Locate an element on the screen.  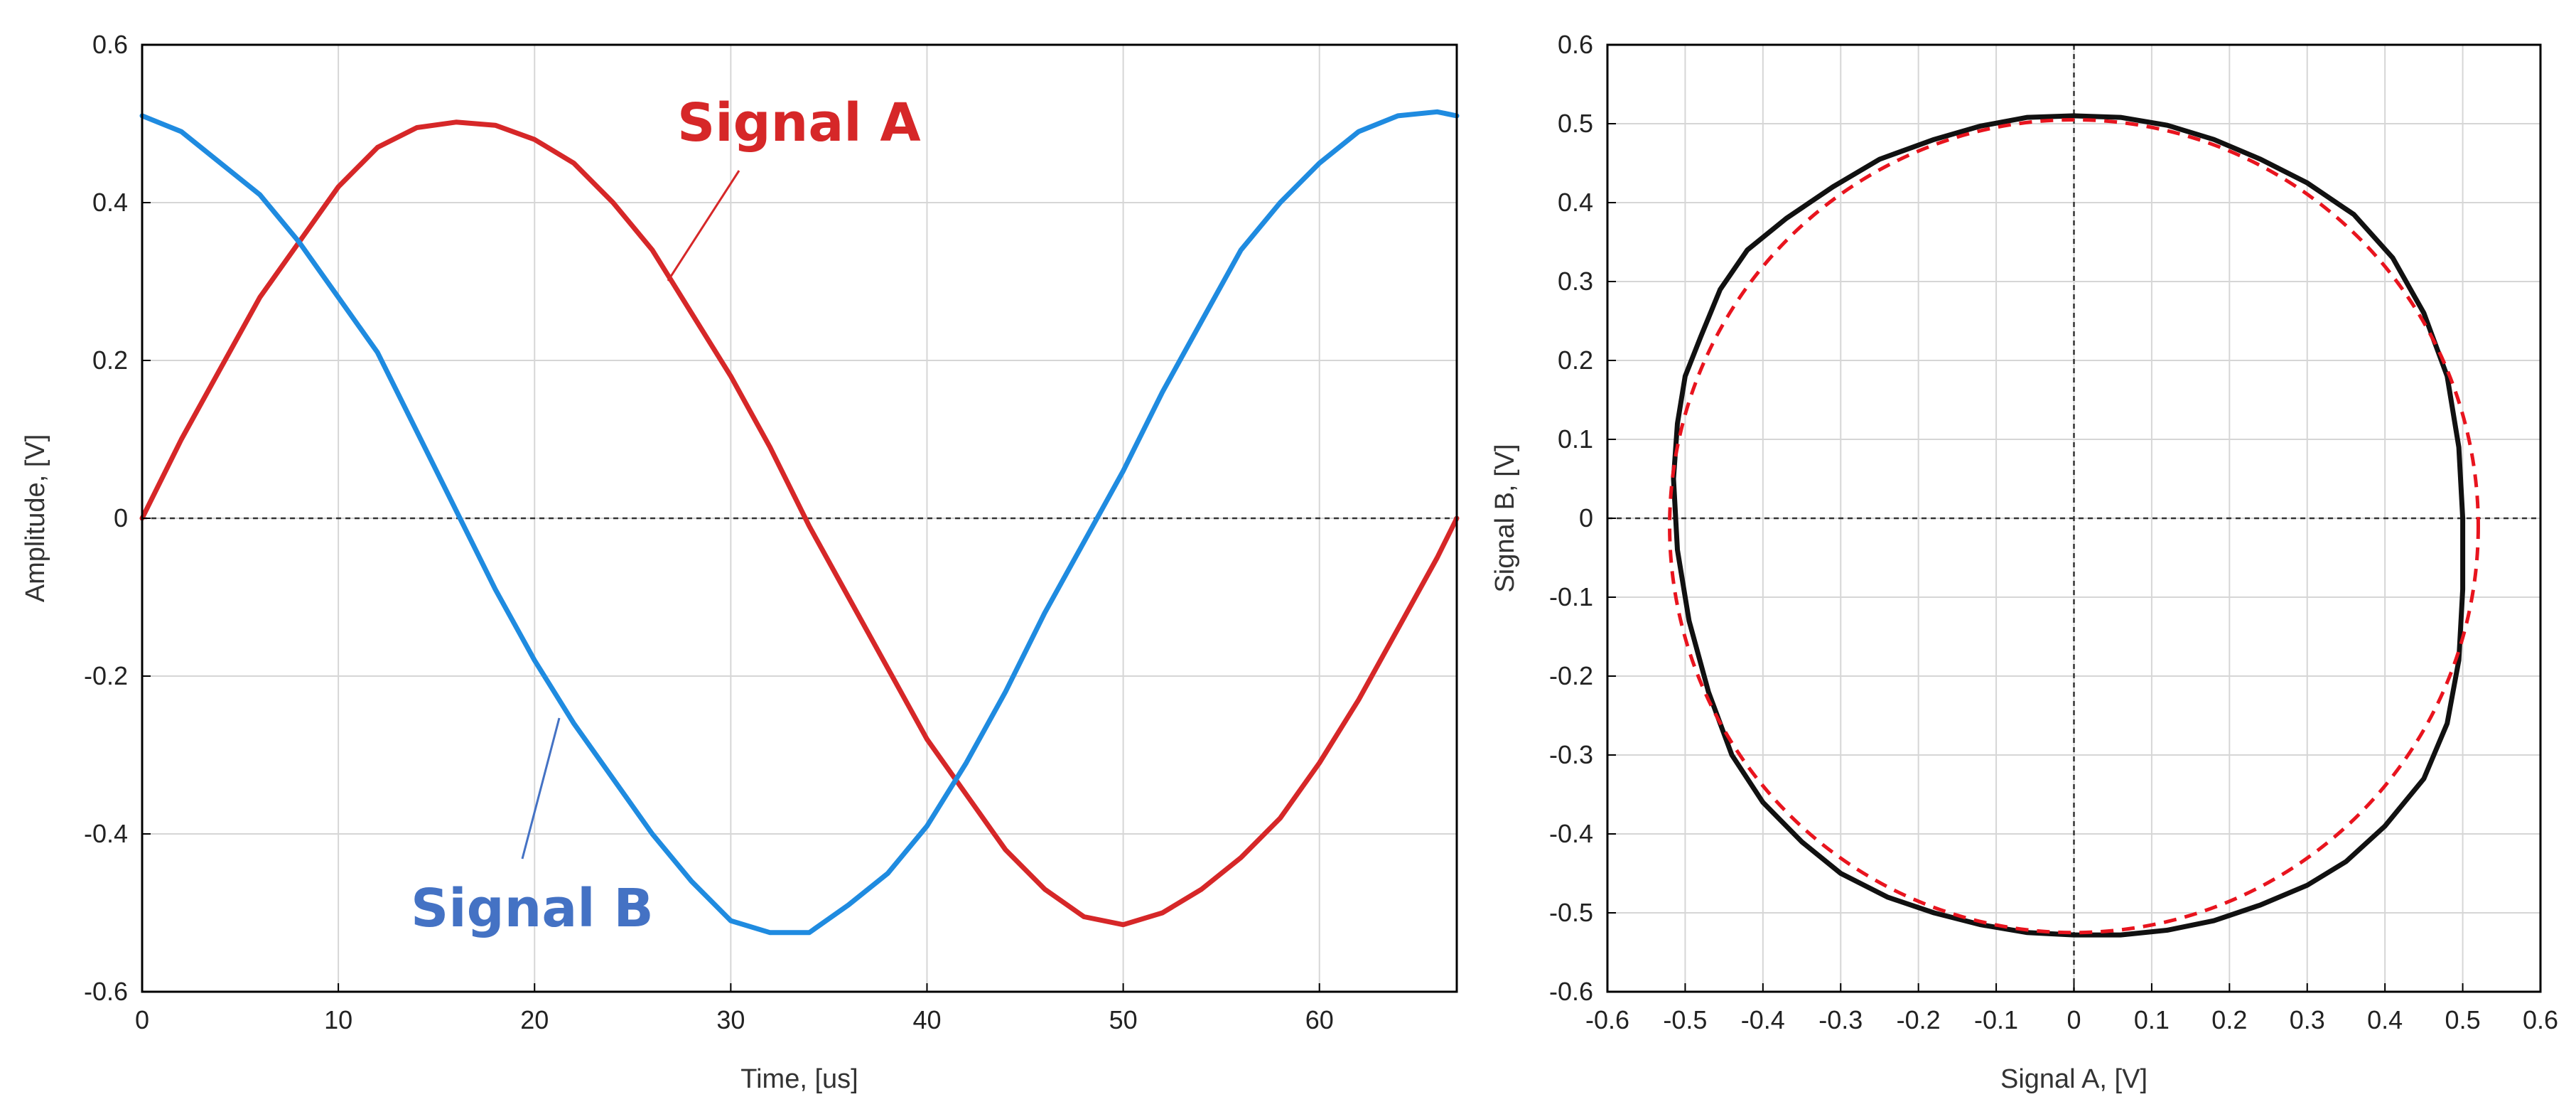
y-axis-label: Amplitude, [V] is located at coordinates (36, 518).